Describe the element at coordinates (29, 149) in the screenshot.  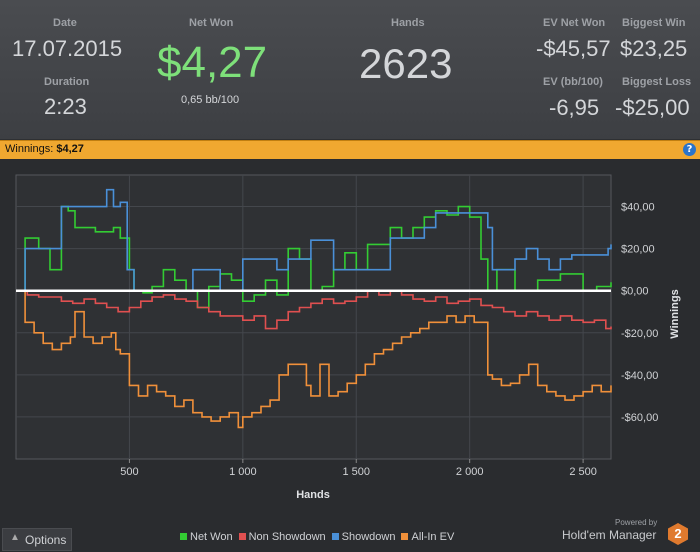
I see `winnings-caption: Winnings:` at that location.